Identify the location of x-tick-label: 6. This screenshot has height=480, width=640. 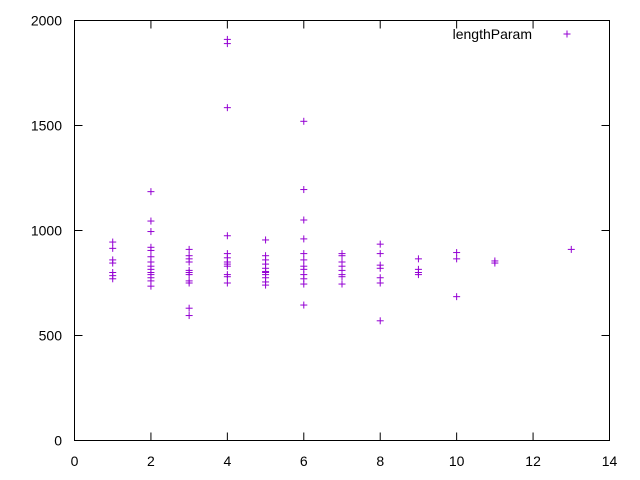
(304, 461).